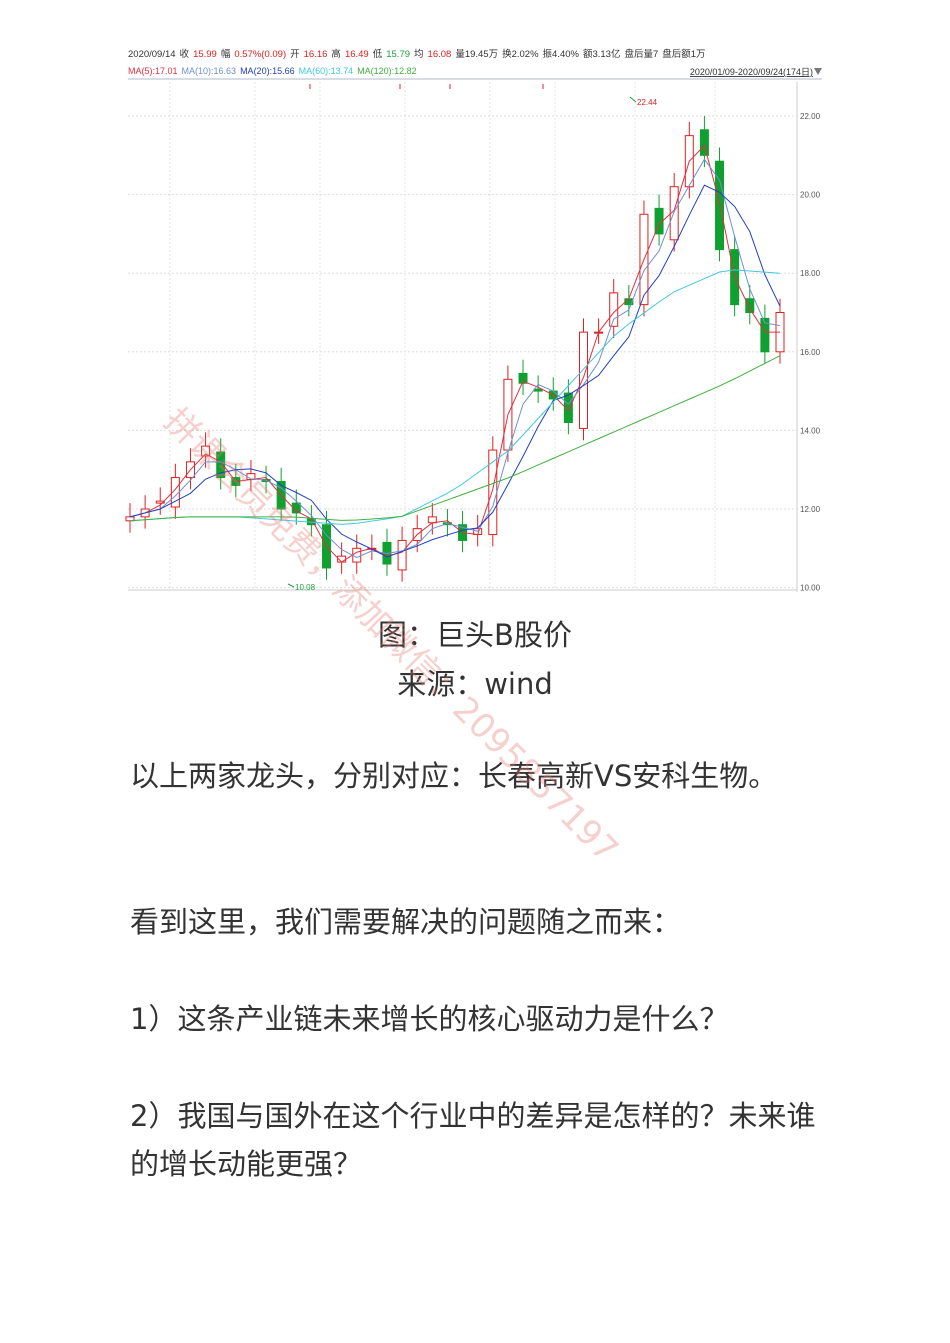  I want to click on header-value: 低, so click(378, 54).